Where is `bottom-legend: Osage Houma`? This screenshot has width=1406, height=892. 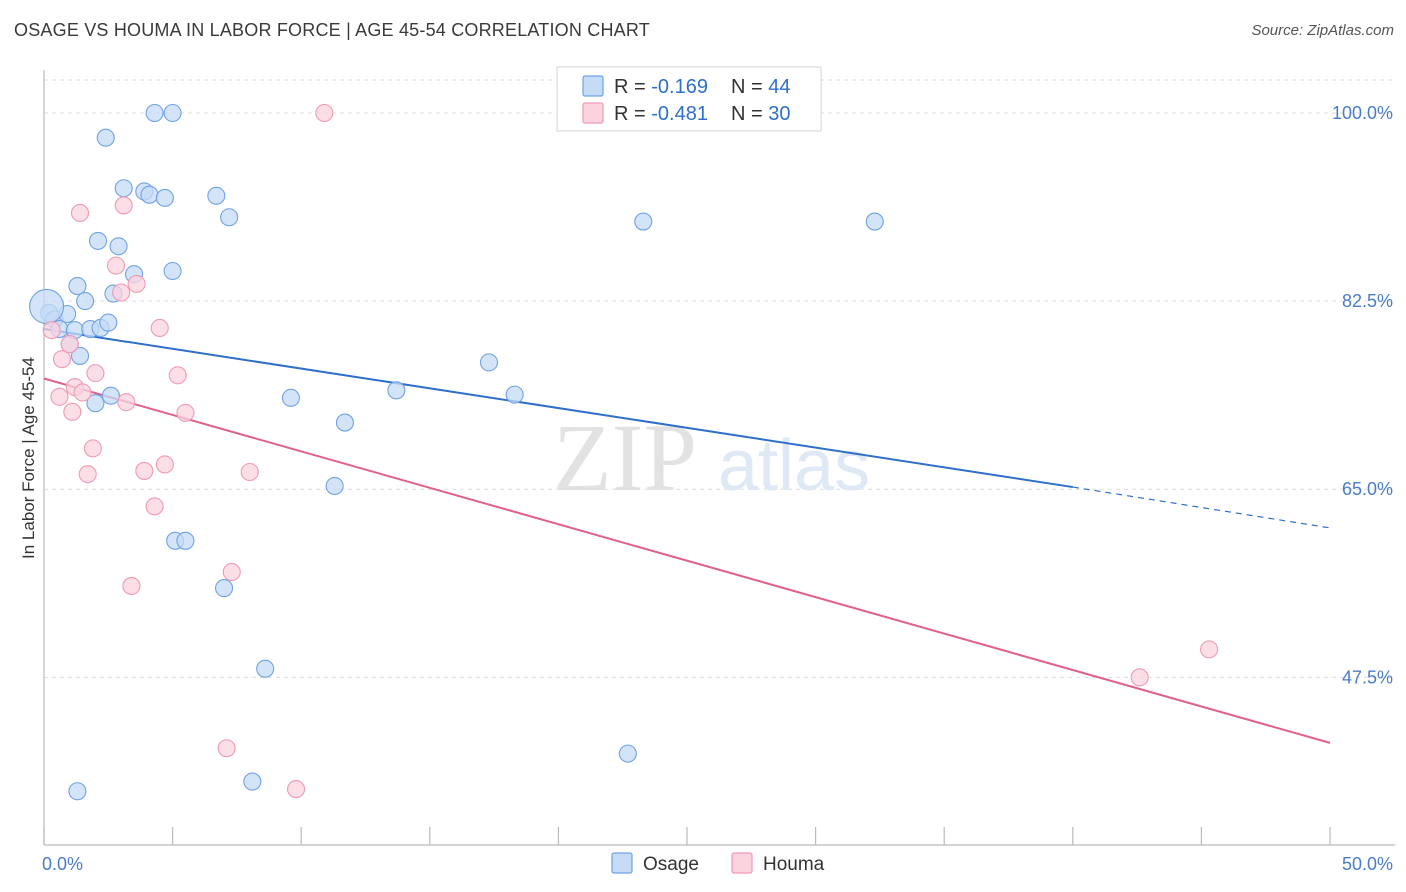 bottom-legend: Osage Houma is located at coordinates (718, 863).